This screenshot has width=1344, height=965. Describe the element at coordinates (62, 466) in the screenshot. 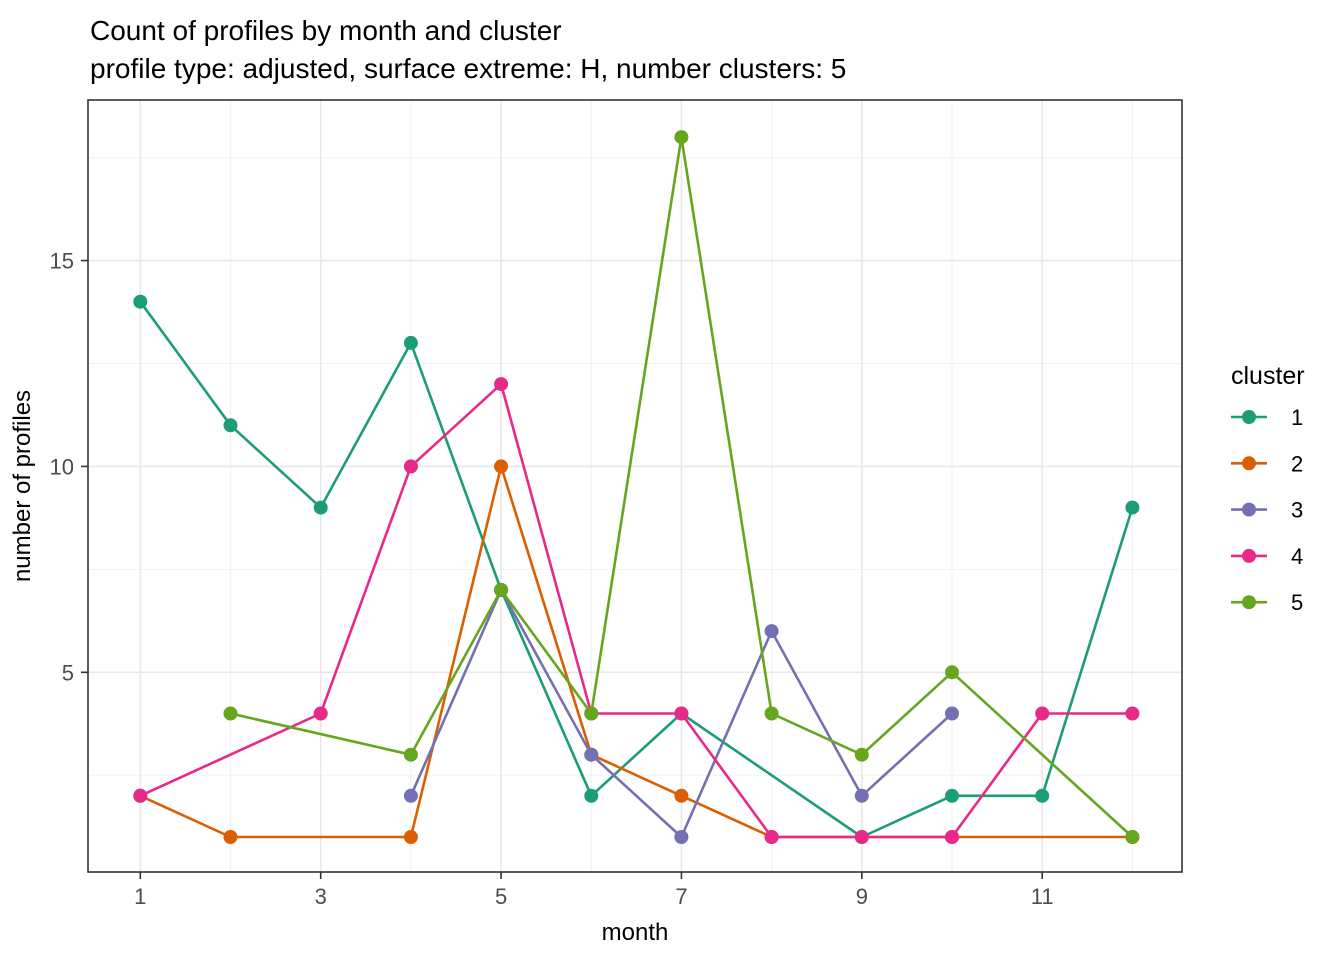

I see `y-tick-label: 10` at that location.